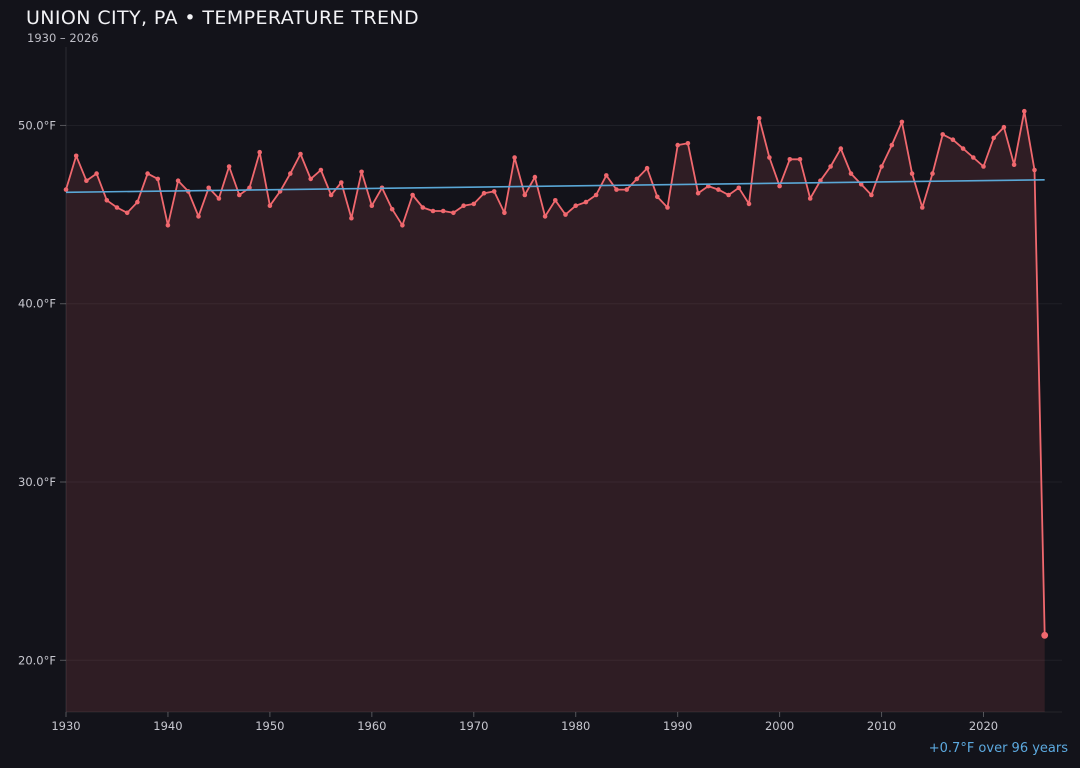 This screenshot has width=1080, height=768. I want to click on x-tick-label: 1980, so click(575, 726).